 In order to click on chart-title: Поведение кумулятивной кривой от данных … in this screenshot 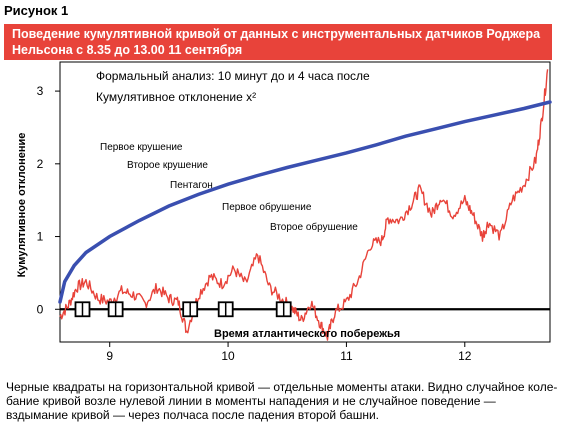, I will do `click(278, 42)`.